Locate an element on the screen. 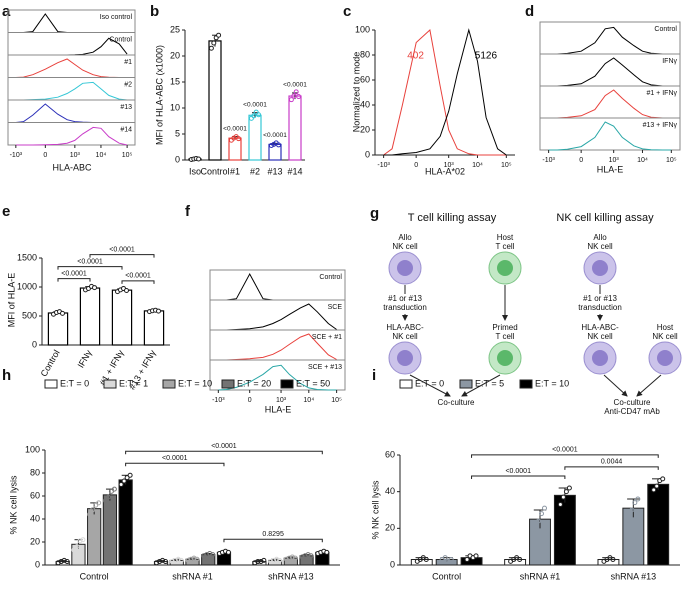  y-tick-label: 100 is located at coordinates (32, 449).